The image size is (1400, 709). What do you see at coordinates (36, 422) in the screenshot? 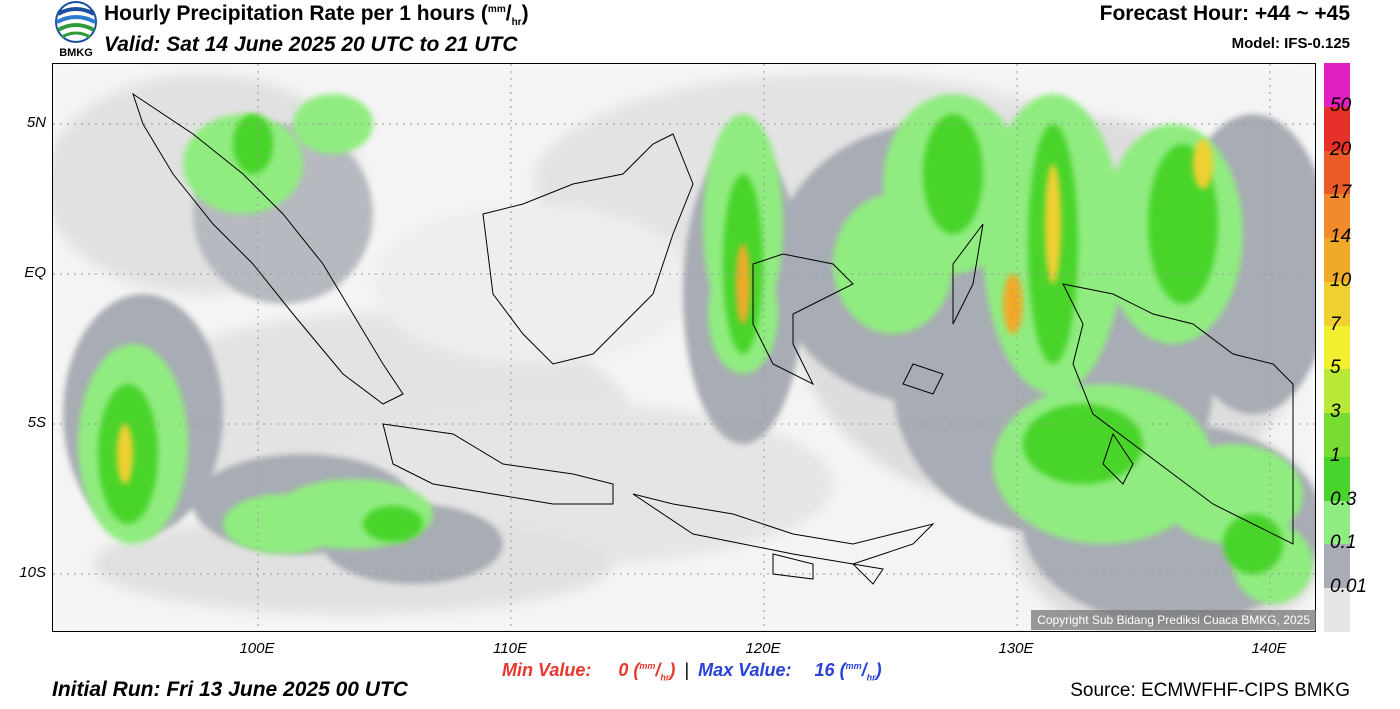
I see `lat-label-5s: 5S` at bounding box center [36, 422].